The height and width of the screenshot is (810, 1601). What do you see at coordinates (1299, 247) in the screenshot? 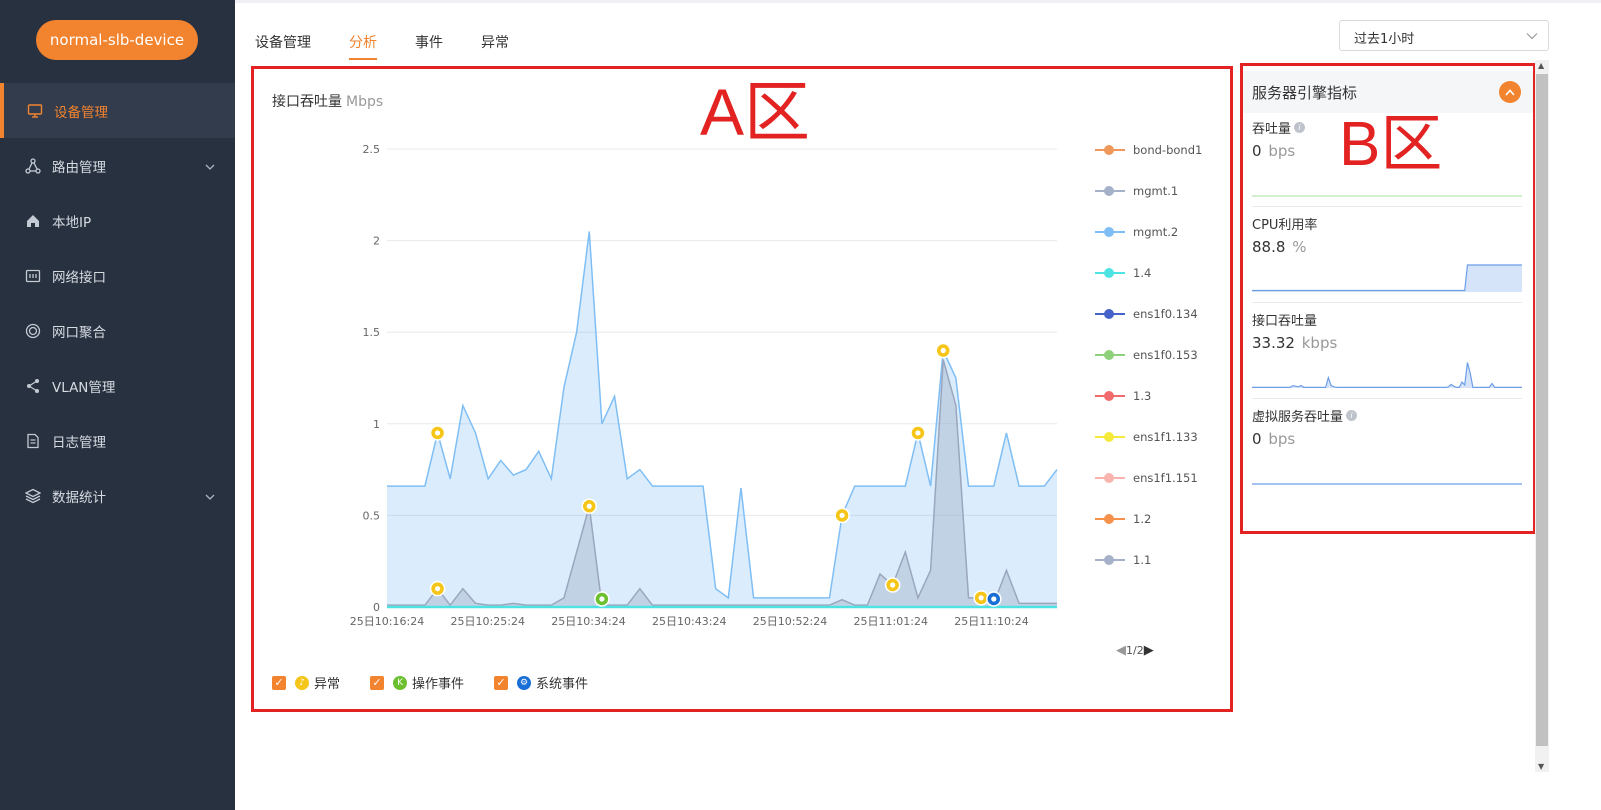
I see `metric-unit: %` at bounding box center [1299, 247].